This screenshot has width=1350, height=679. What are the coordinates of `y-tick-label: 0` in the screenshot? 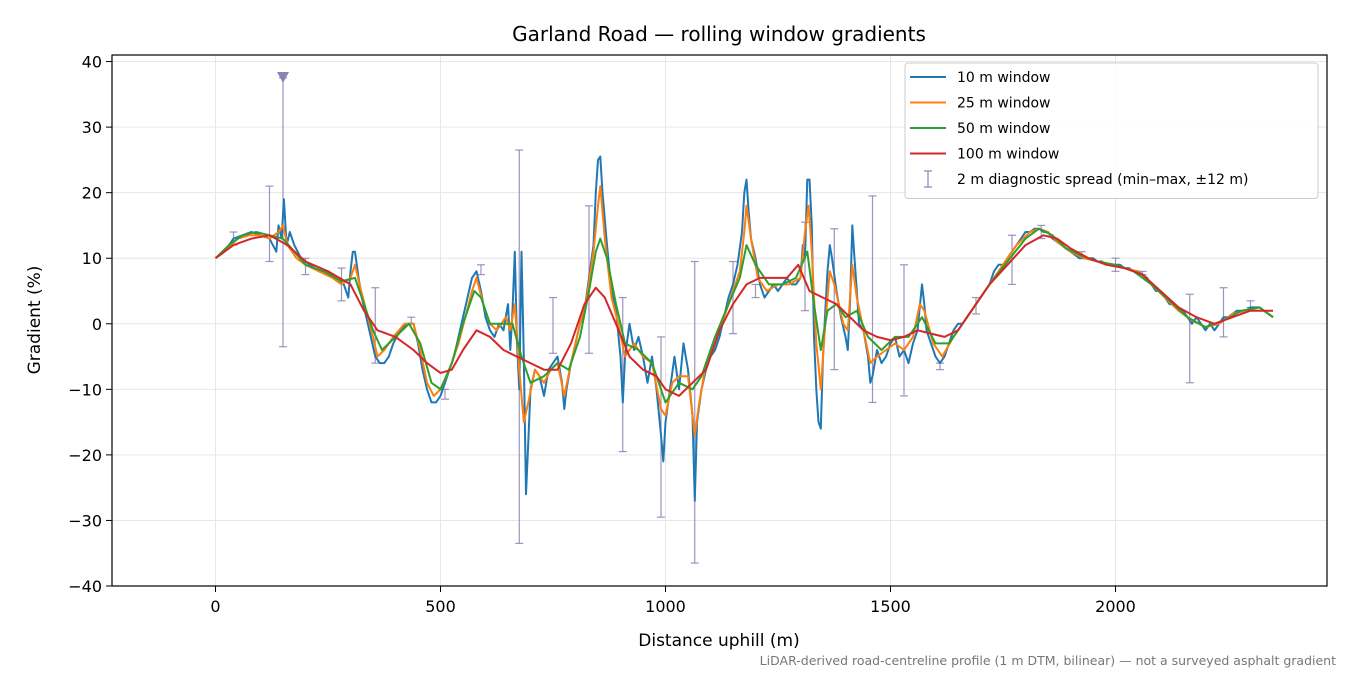 It's located at (97, 324).